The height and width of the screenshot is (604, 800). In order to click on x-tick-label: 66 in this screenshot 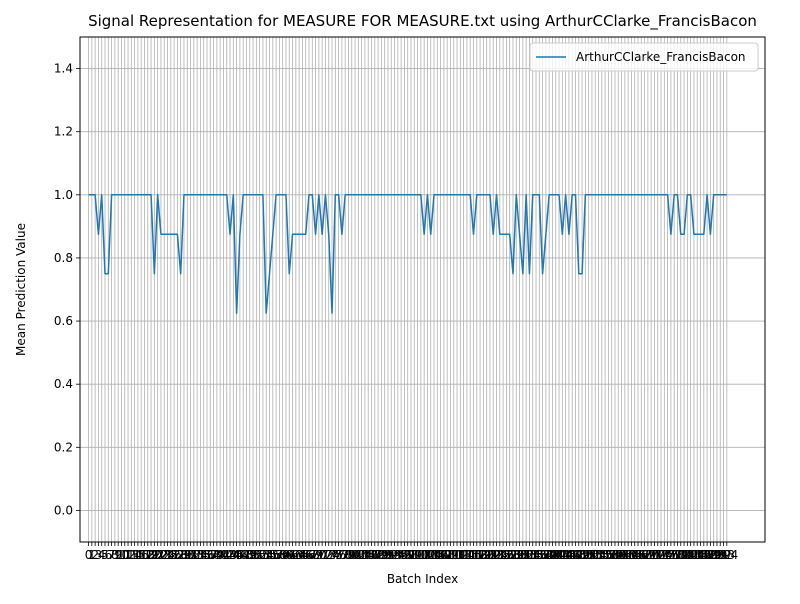, I will do `click(305, 555)`.